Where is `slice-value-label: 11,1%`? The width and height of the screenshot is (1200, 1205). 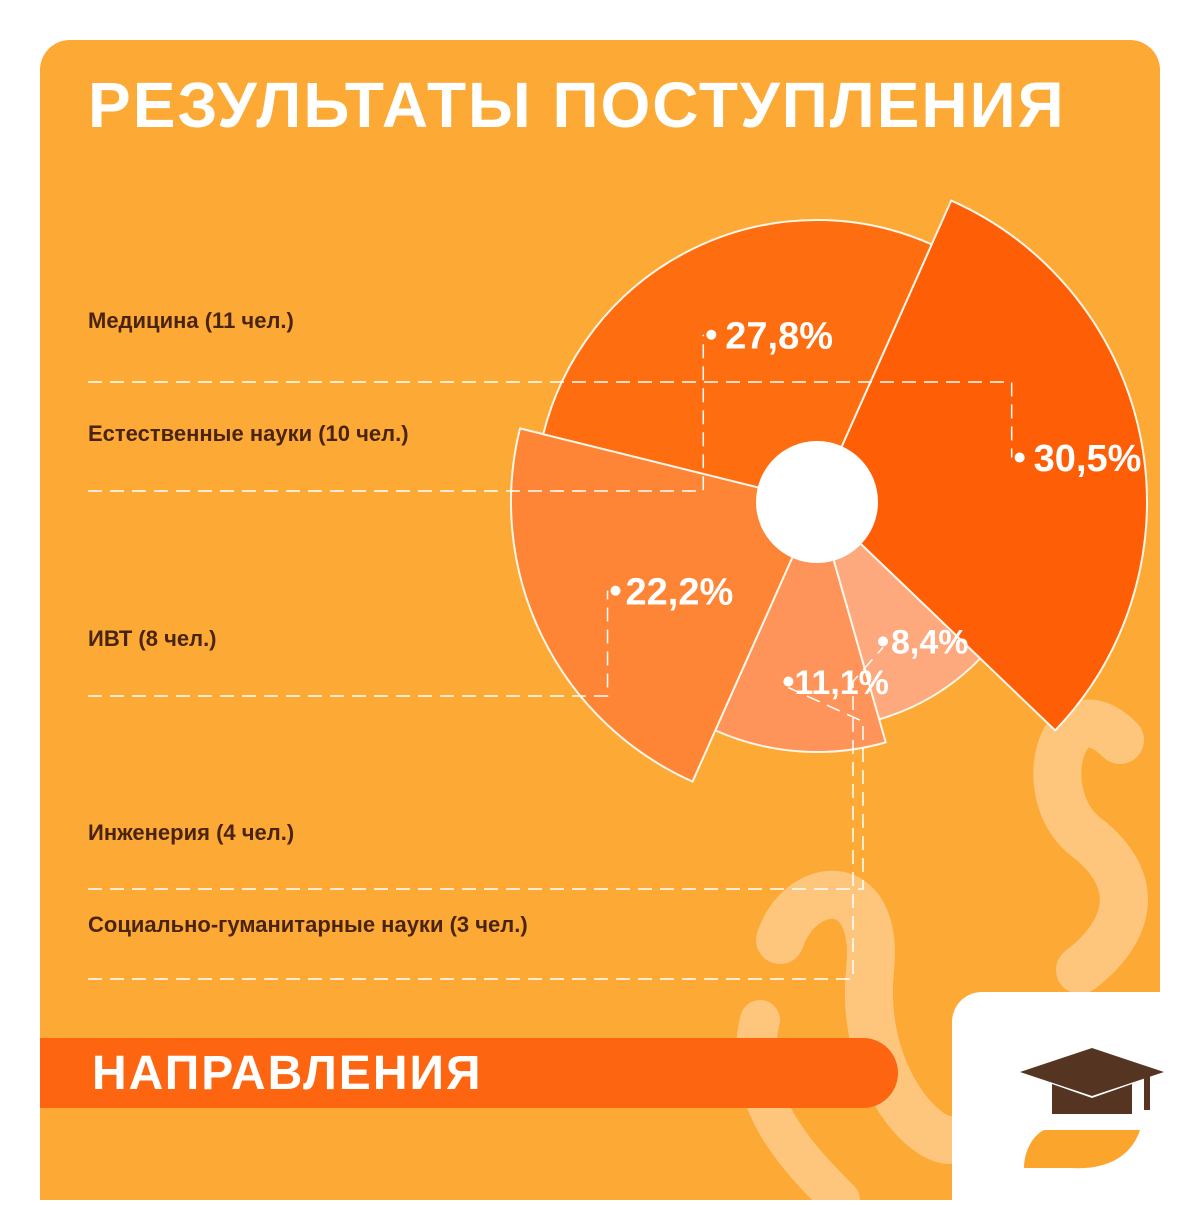
slice-value-label: 11,1% is located at coordinates (841, 683).